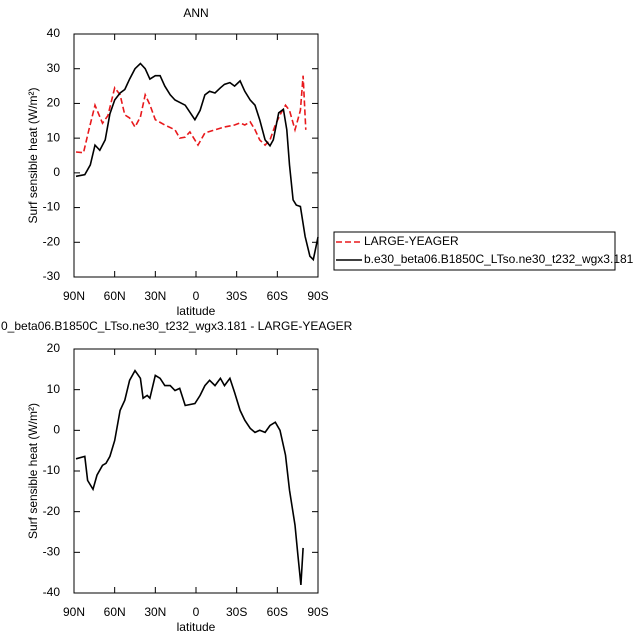  I want to click on y-tick-label: 30, so click(54, 68).